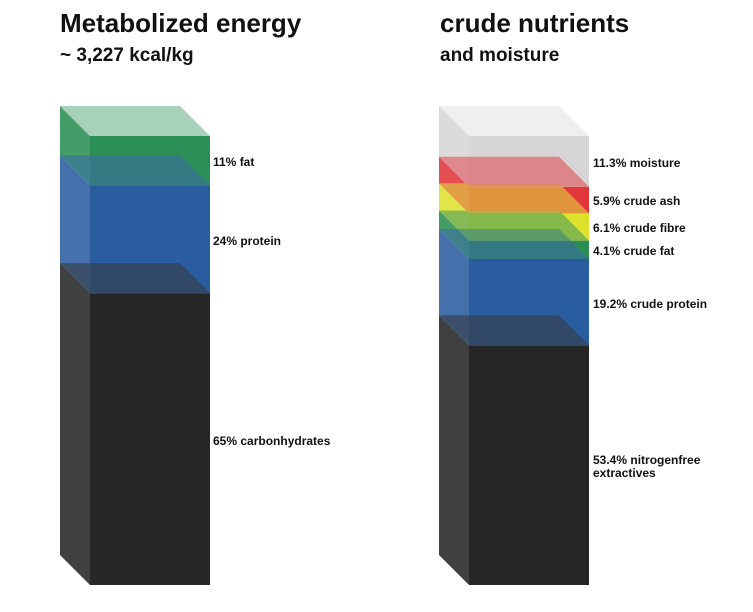 This screenshot has height=612, width=753. What do you see at coordinates (75, 224) in the screenshot?
I see `segment-24-protein-side` at bounding box center [75, 224].